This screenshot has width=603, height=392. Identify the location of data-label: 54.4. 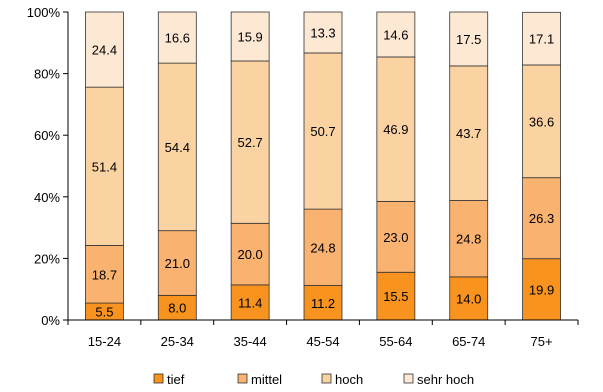
(177, 147).